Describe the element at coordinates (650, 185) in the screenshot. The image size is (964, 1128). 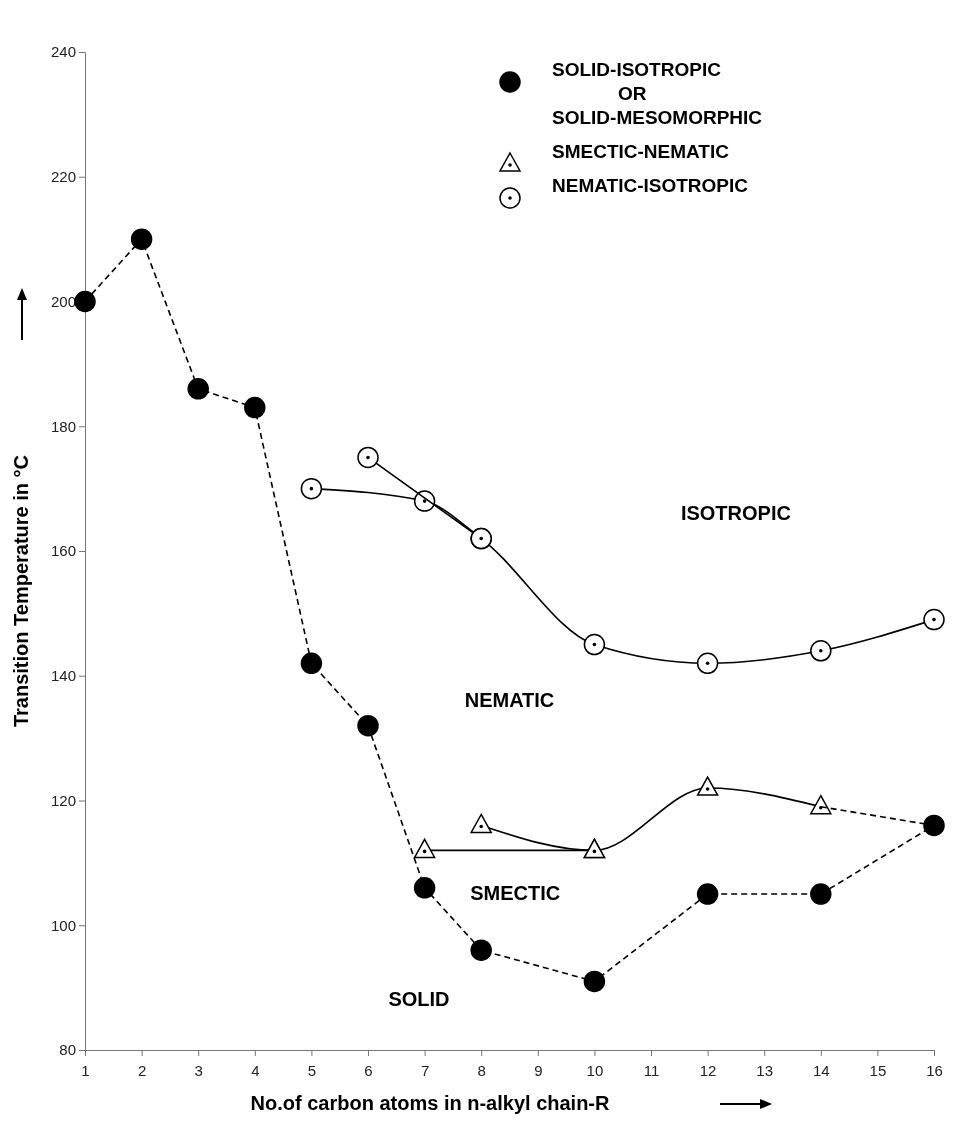
I see `legend-label: NEMATIC-ISOTROPIC` at that location.